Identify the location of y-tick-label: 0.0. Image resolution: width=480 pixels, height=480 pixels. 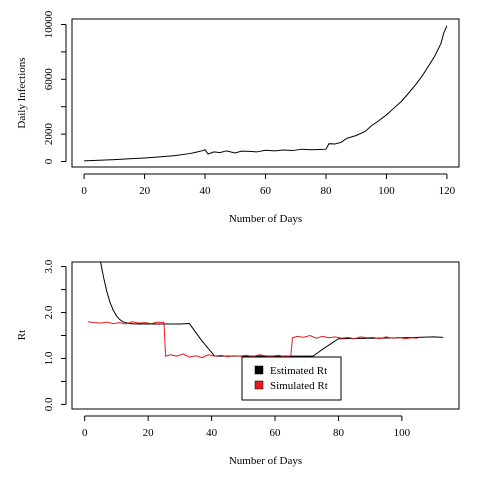
(49, 404).